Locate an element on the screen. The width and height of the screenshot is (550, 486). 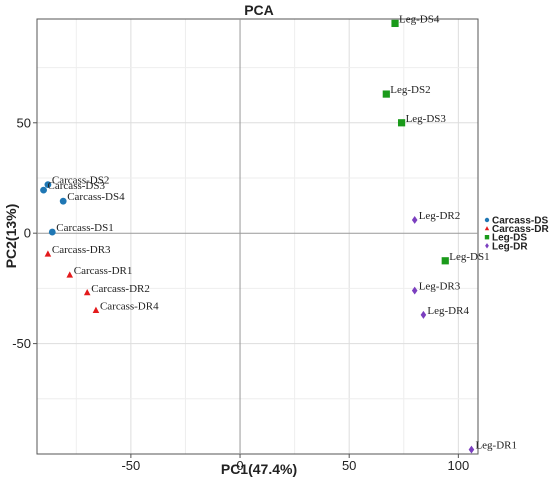
point-carcass-dr3 is located at coordinates (48, 253).